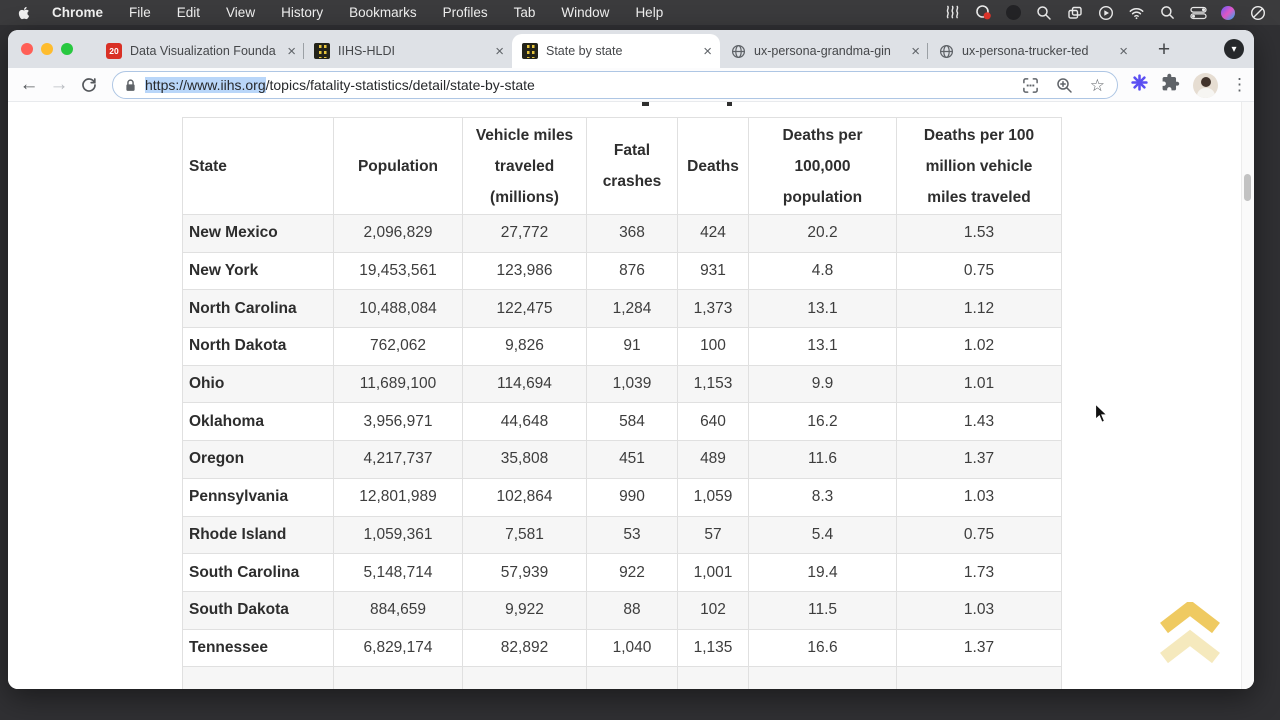 Image resolution: width=1280 pixels, height=720 pixels. I want to click on value-cell: 2,096,829, so click(398, 233).